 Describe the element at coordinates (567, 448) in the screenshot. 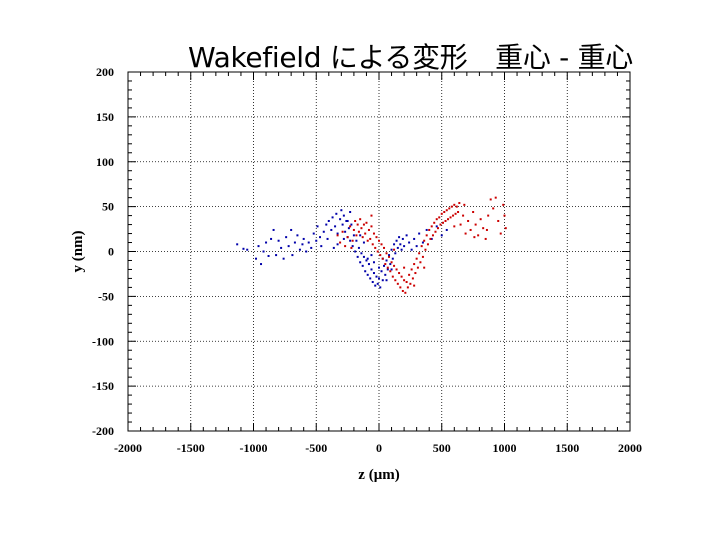

I see `x-tick-label: 1500` at that location.